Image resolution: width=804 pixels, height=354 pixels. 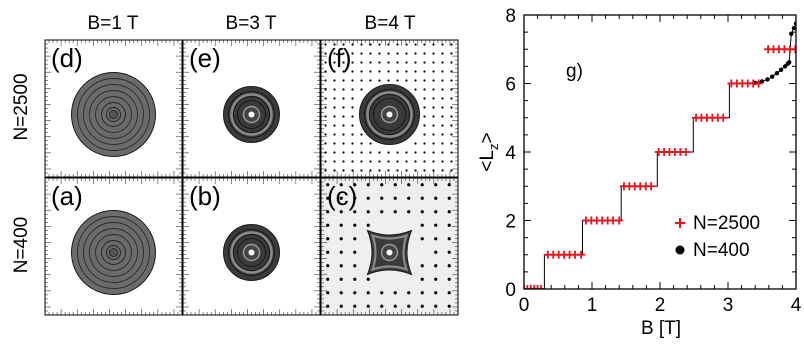 What do you see at coordinates (574, 71) in the screenshot?
I see `chart-annotation: g)` at bounding box center [574, 71].